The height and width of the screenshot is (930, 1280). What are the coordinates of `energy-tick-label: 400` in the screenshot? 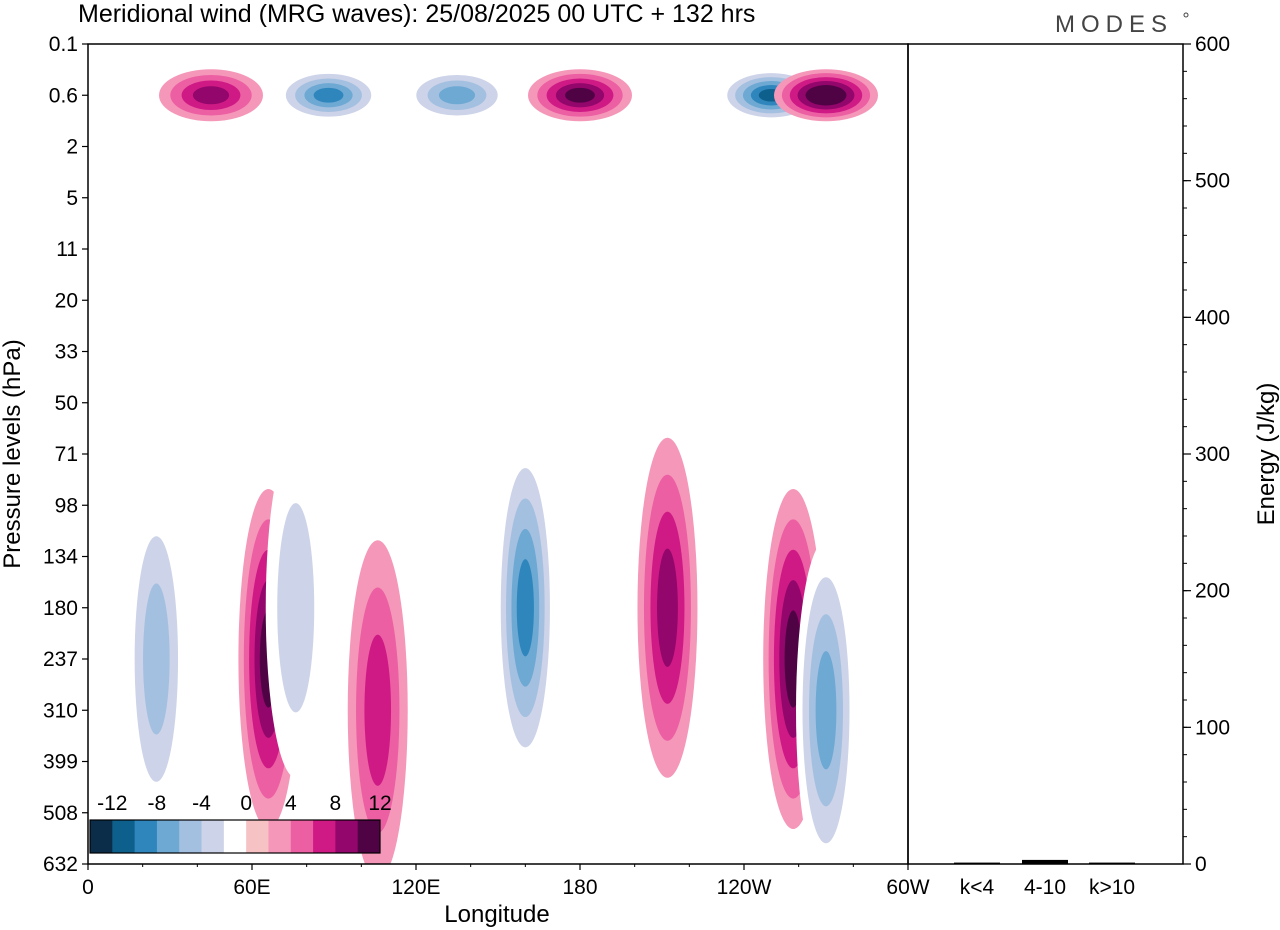 It's located at (1212, 317).